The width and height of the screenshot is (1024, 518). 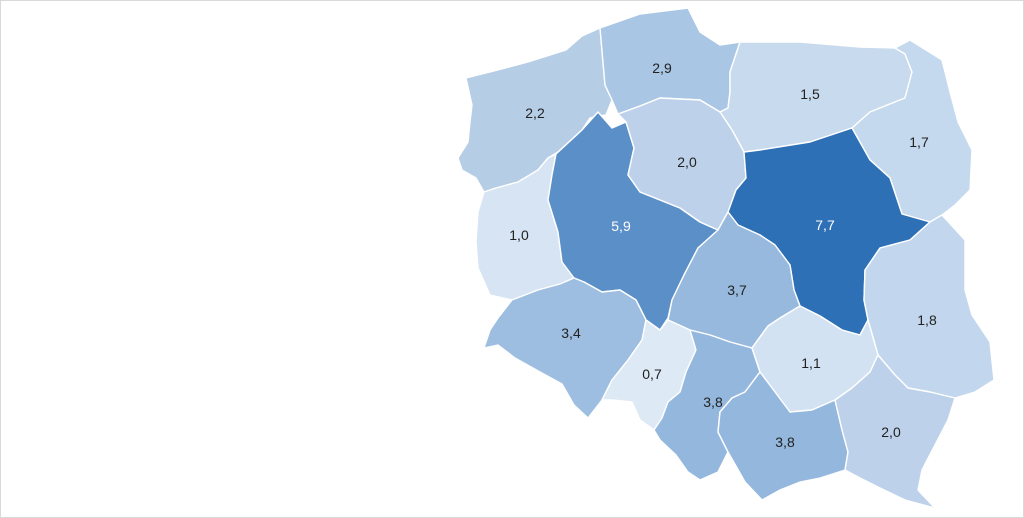 I want to click on label-slaskie: 3,8, so click(x=713, y=402).